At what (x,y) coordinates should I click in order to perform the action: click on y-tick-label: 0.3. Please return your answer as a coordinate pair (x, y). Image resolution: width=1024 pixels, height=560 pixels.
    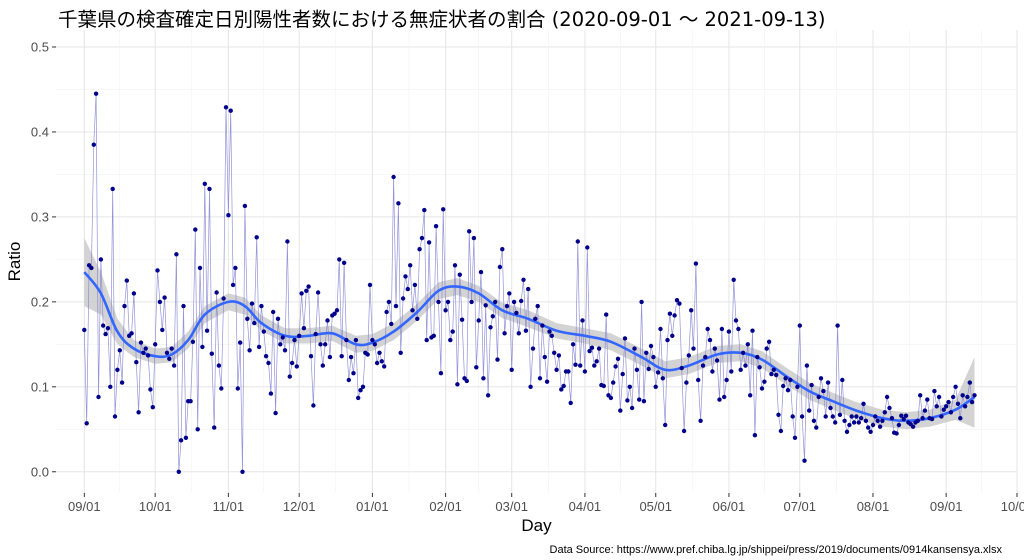
    Looking at the image, I should click on (40, 216).